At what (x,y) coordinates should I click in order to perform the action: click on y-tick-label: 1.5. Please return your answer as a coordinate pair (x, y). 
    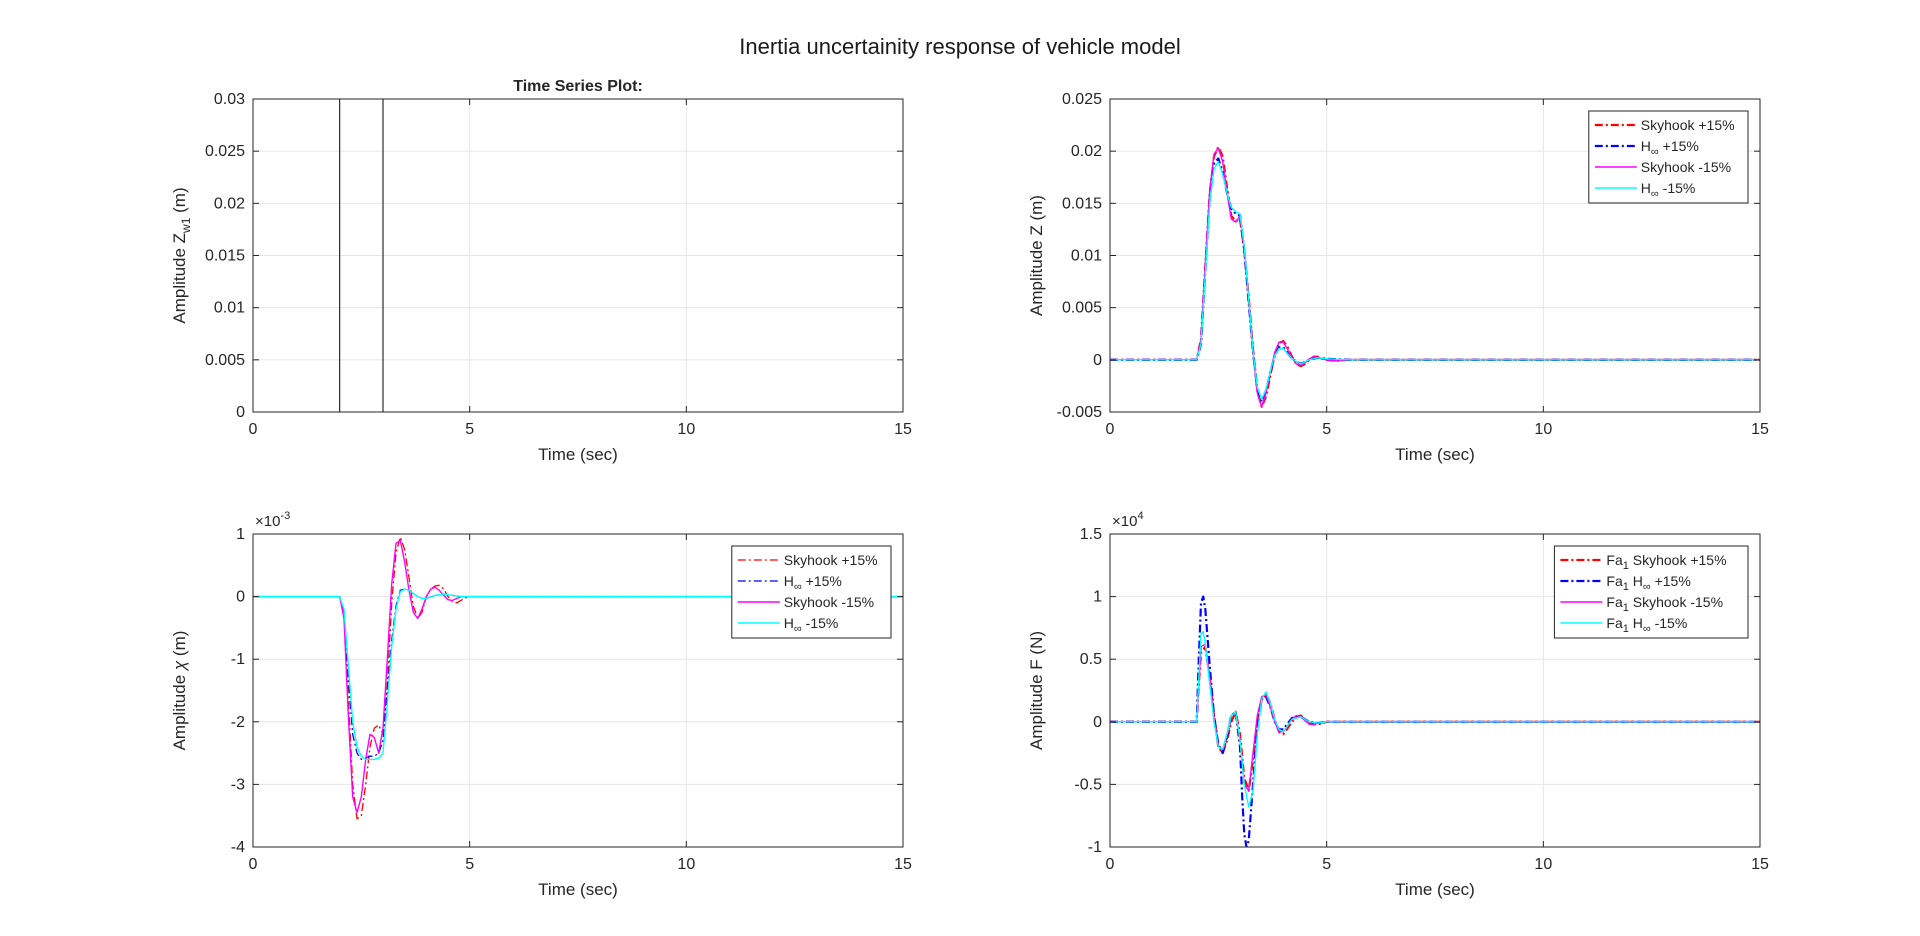
    Looking at the image, I should click on (1091, 534).